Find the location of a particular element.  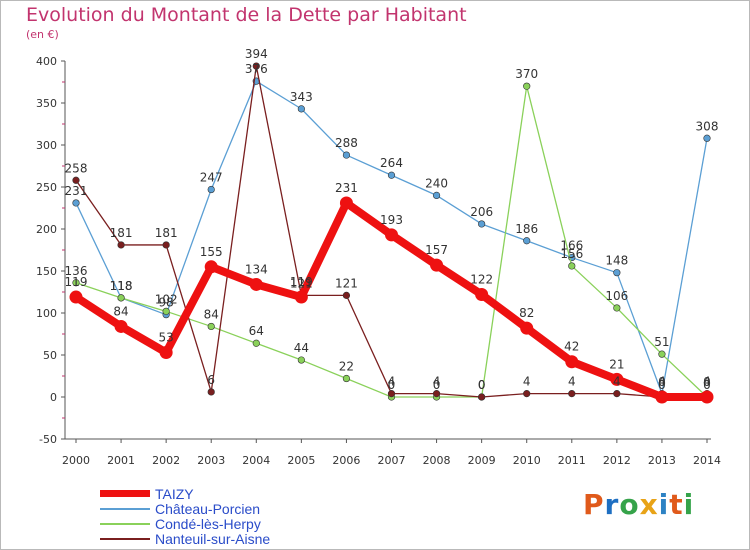

x-tick-label: 2010 is located at coordinates (527, 460).